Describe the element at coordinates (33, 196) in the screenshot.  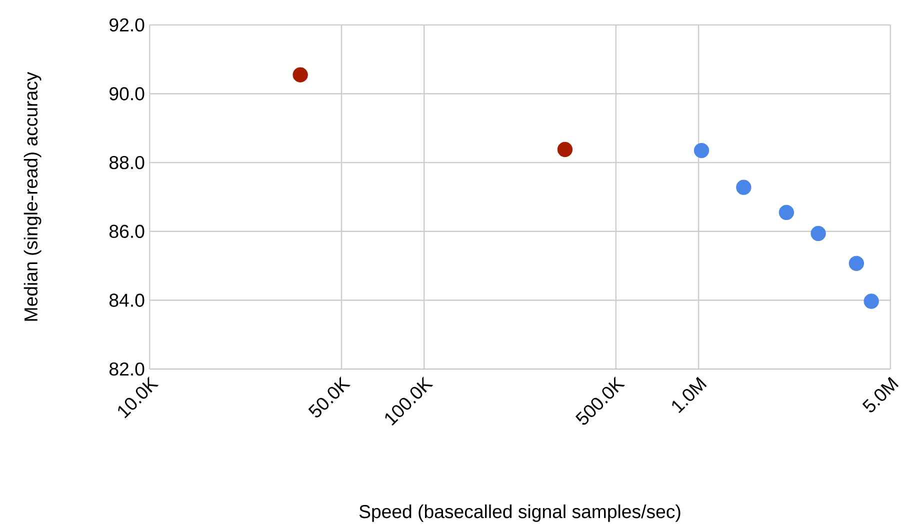
I see `y-axis-title: Median (single-read) accuracy` at that location.